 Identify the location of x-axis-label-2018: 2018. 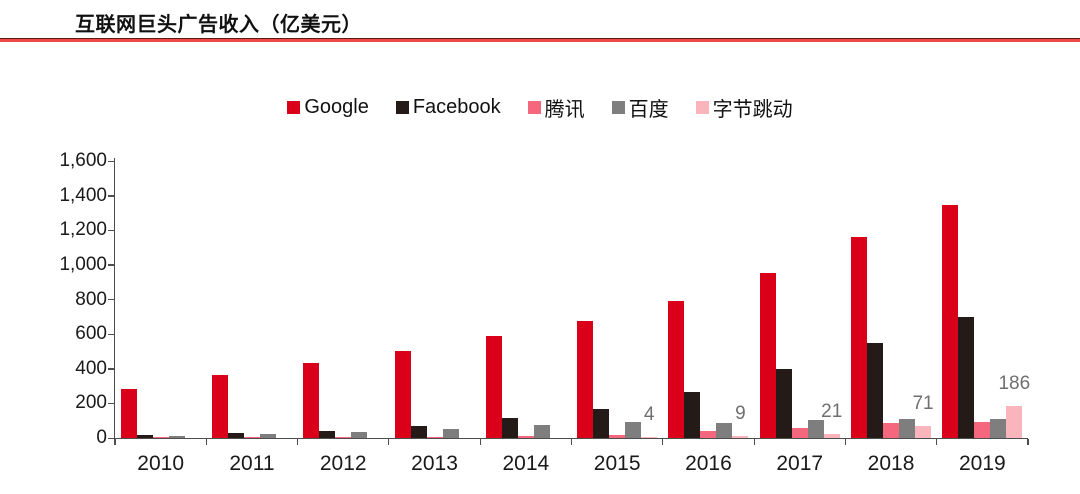
(891, 463).